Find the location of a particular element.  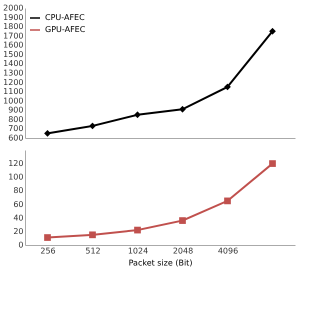

y-tick-label: 40 is located at coordinates (18, 217).